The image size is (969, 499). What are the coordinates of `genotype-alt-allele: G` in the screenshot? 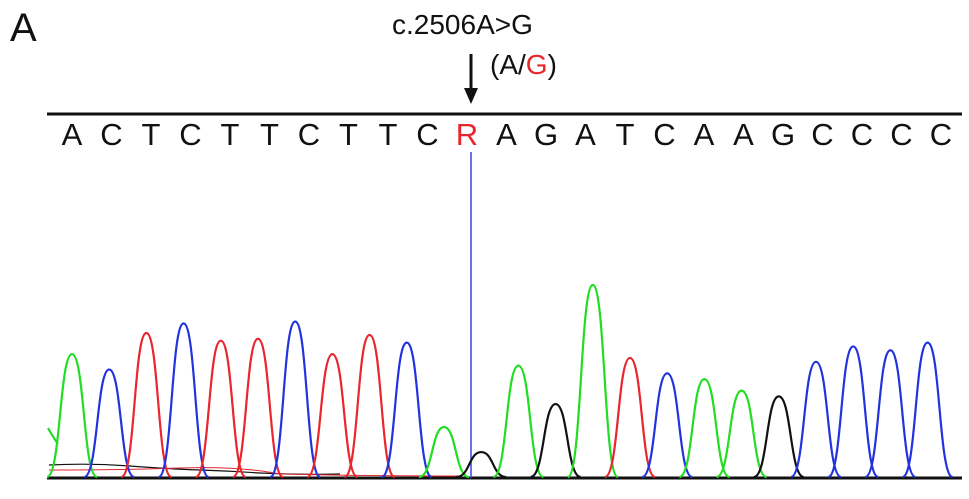 It's located at (536, 64).